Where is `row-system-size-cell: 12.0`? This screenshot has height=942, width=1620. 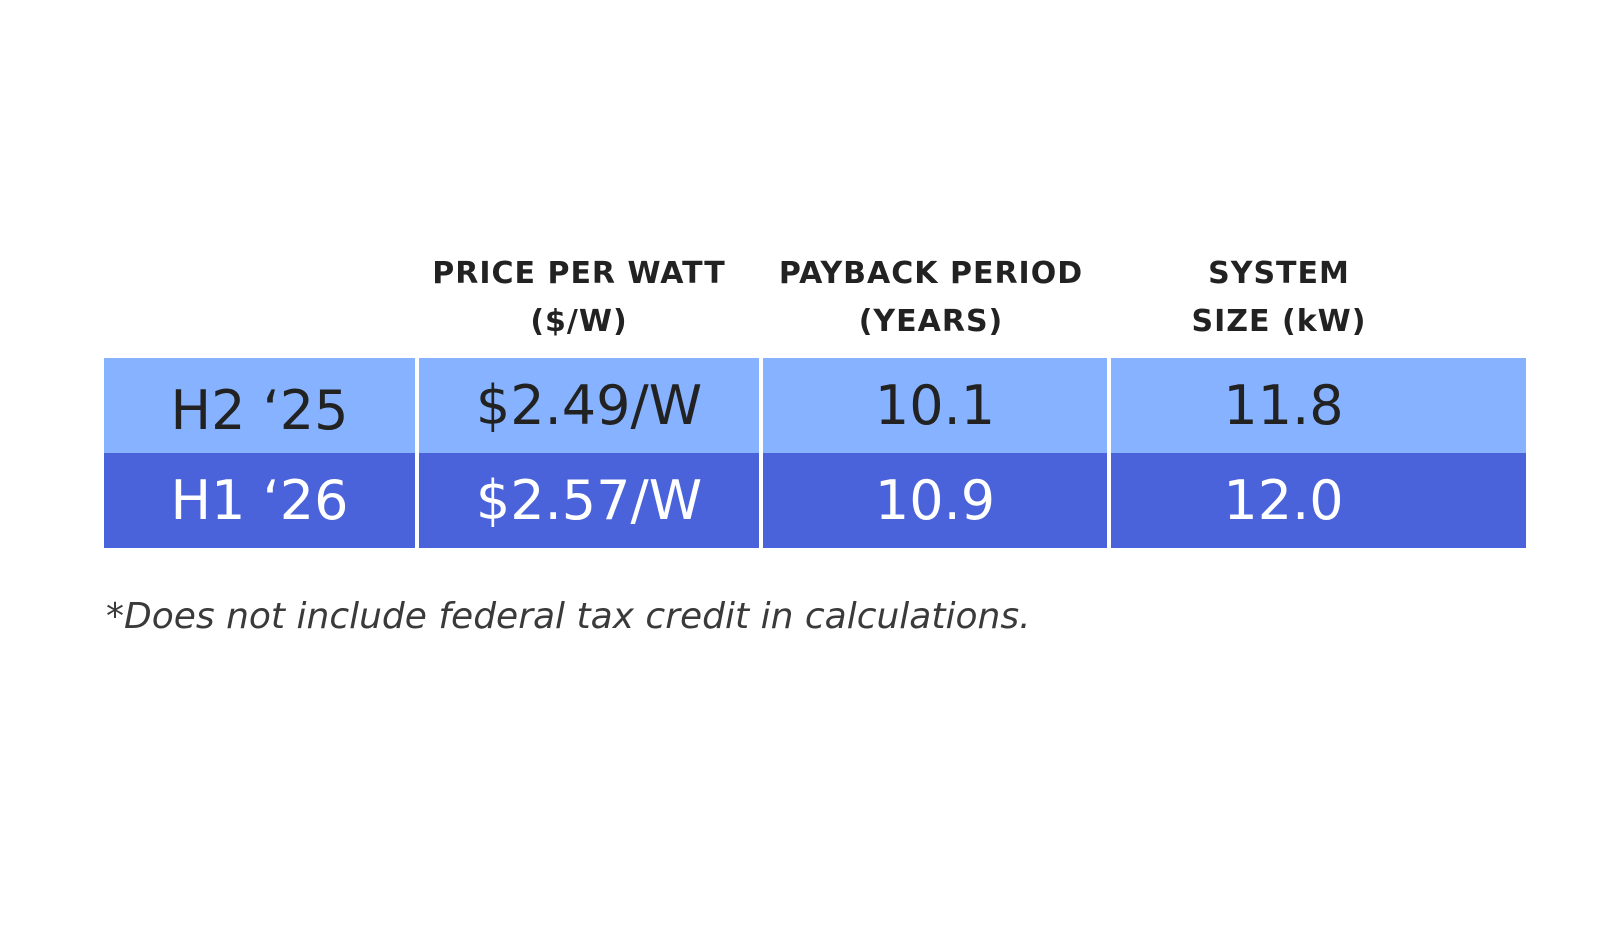
row-system-size-cell: 12.0 is located at coordinates (1283, 500).